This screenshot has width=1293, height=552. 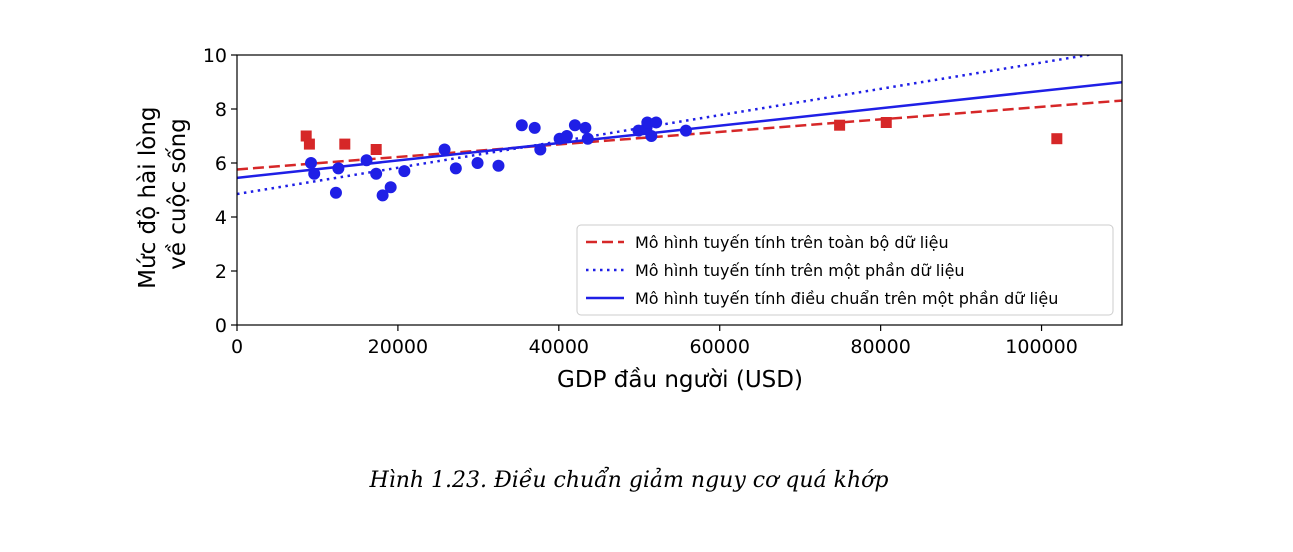 What do you see at coordinates (237, 347) in the screenshot?
I see `x-tick-label: 0` at bounding box center [237, 347].